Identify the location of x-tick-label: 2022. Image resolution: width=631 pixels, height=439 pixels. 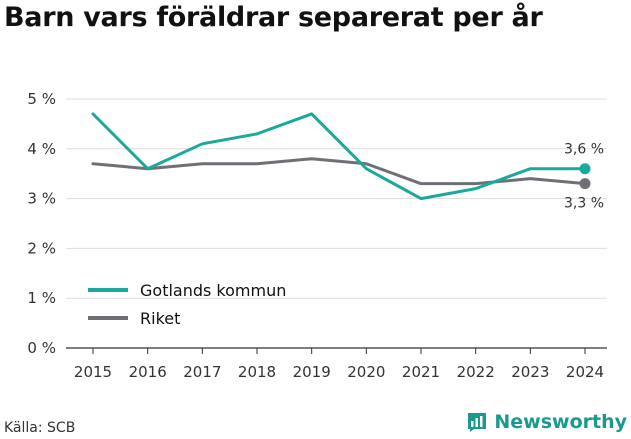
(476, 372).